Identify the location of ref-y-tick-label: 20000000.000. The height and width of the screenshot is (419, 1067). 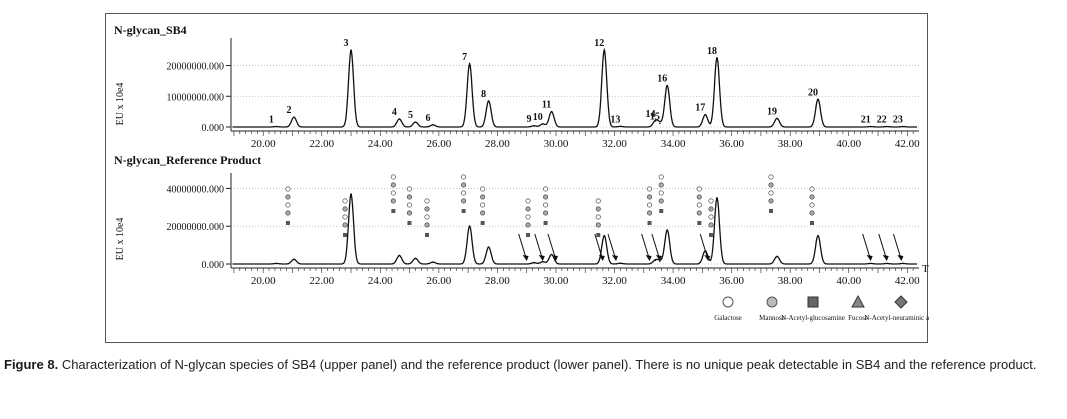
(196, 227).